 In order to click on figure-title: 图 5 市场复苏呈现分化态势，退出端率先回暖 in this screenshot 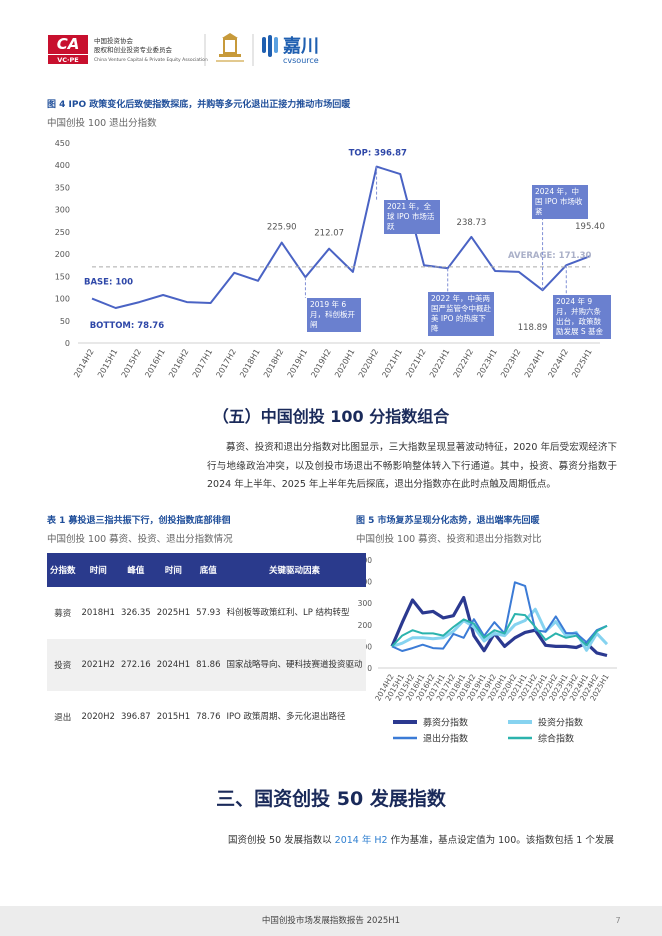, I will do `click(448, 521)`.